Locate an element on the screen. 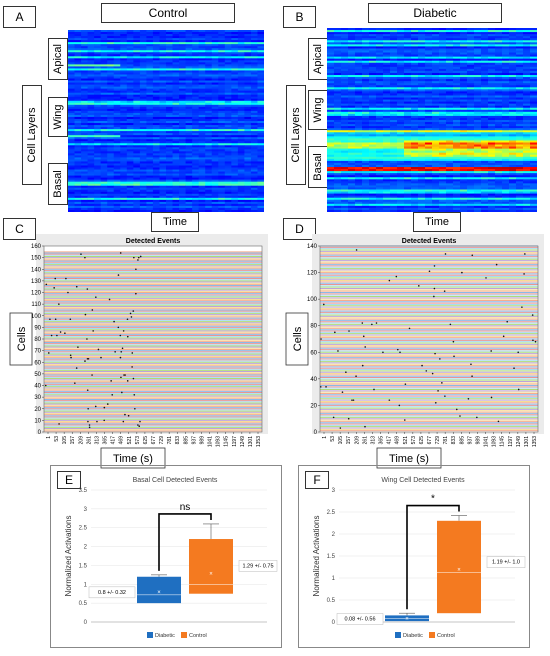 Image resolution: width=550 pixels, height=656 pixels. heatmap-a-layer-wing: Wing is located at coordinates (58, 117).